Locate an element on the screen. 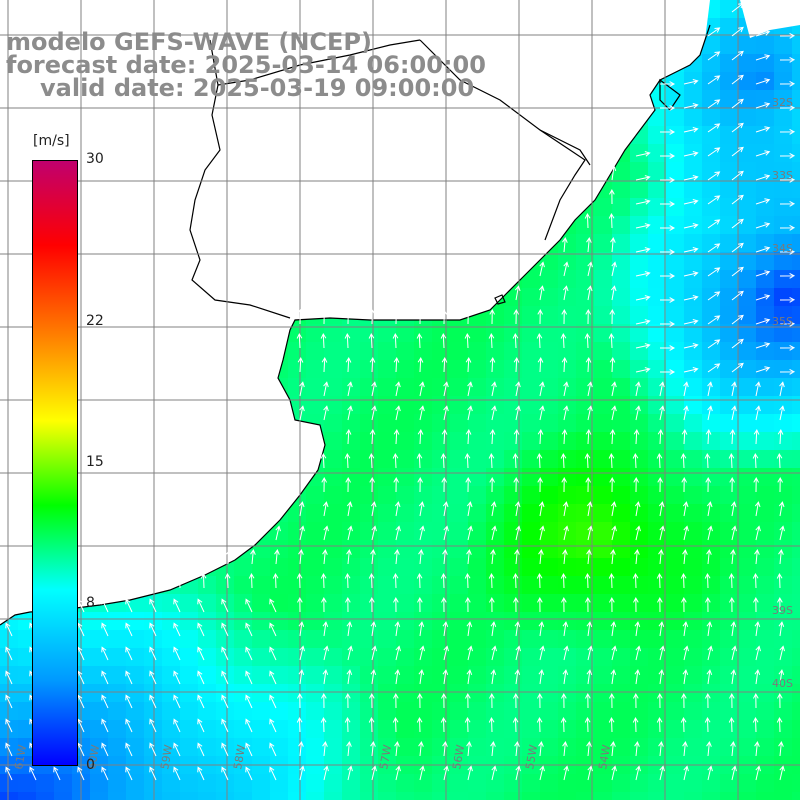  lat-label: 39S is located at coordinates (782, 610).